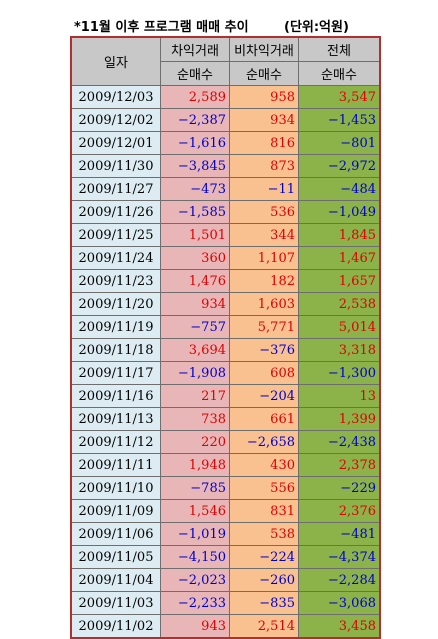  I want to click on nonarb-net-cell: 934, so click(264, 120).